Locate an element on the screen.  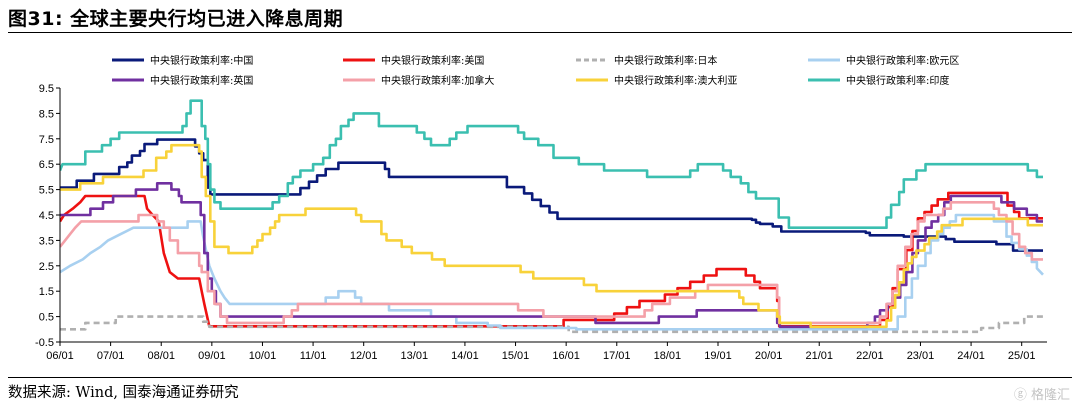
y-tick-label: 7.5 is located at coordinates (46, 140).